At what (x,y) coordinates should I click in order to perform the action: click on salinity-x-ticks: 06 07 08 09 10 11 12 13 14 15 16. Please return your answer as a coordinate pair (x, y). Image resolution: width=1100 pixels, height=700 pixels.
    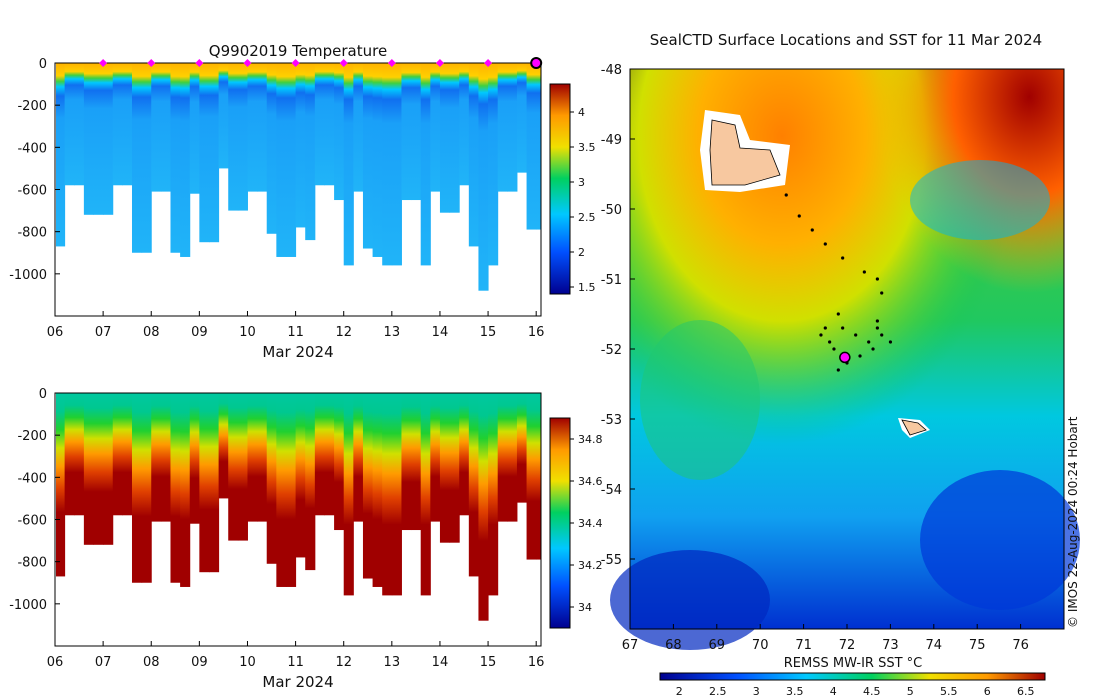
    Looking at the image, I should click on (296, 655).